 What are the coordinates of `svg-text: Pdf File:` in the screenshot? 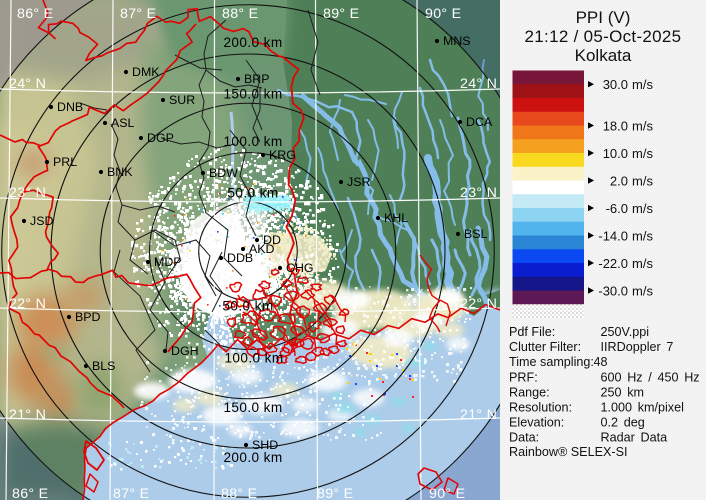 It's located at (532, 332).